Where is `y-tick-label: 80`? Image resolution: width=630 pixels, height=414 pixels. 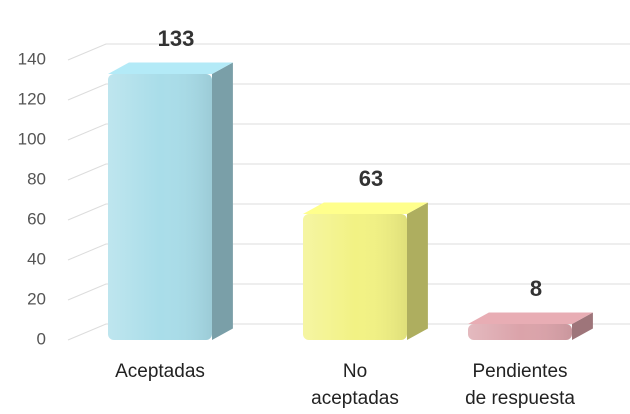
y-tick-label: 80 is located at coordinates (36, 178).